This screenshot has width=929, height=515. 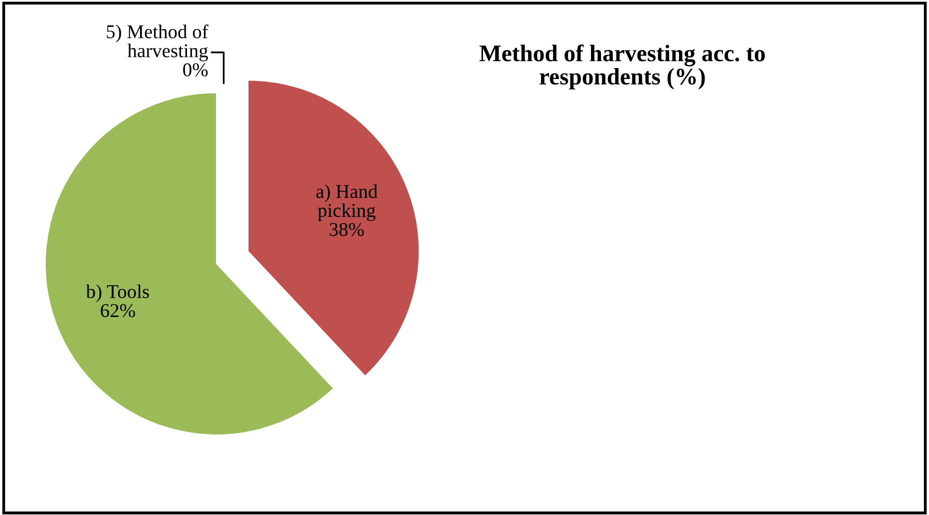 I want to click on data-label: 38%, so click(x=347, y=229).